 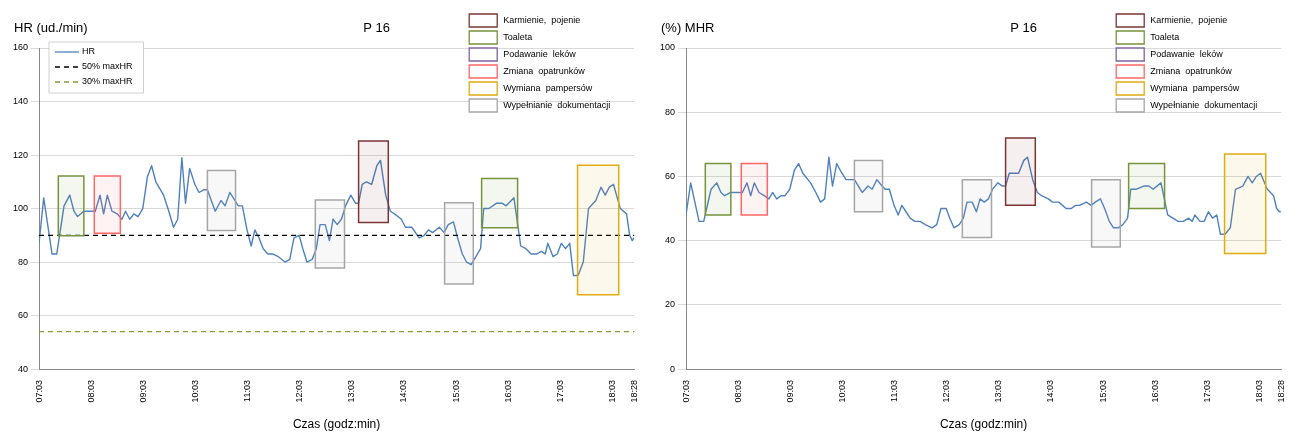 I want to click on legend-label: 50% maxHR, so click(x=108, y=66).